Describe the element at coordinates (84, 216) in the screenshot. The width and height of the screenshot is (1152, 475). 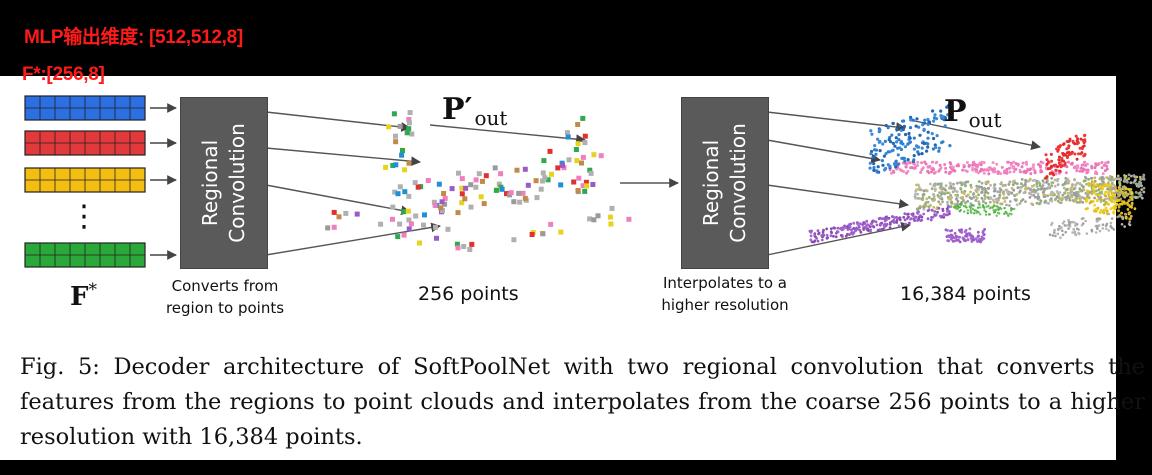
I see `vertical-ellipsis-icon: ⋮` at that location.